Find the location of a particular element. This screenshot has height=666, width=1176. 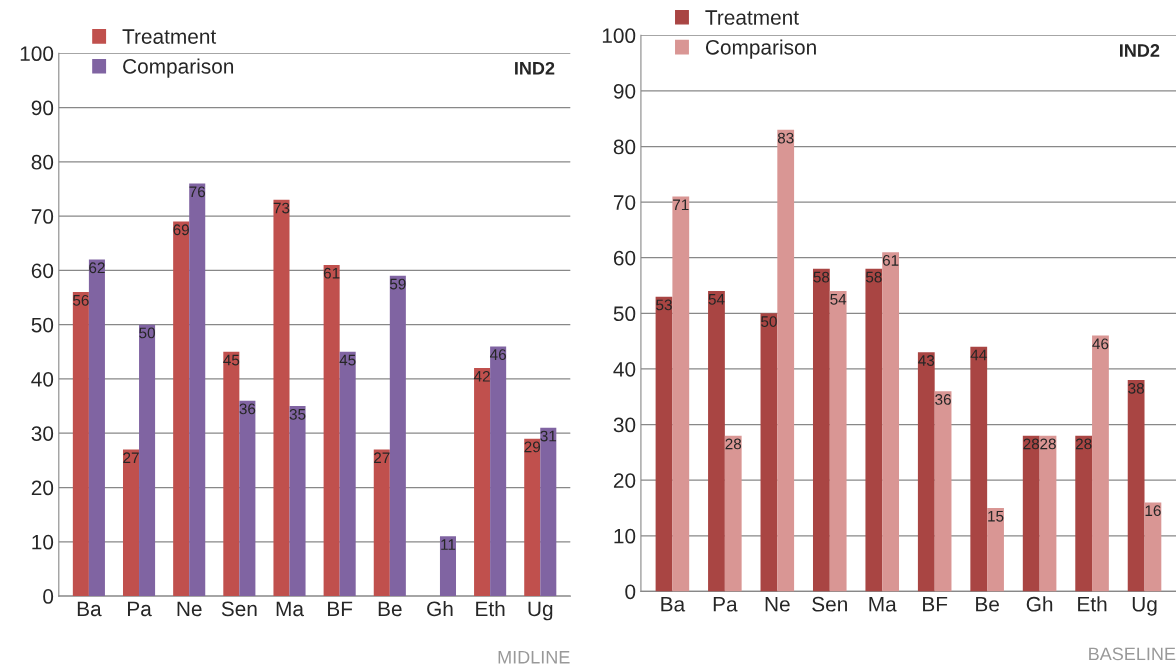

data-label: 43 is located at coordinates (926, 360).